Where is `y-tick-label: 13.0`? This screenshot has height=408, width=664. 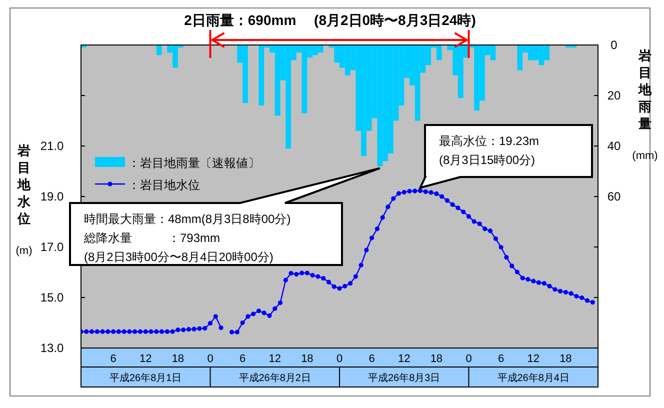
y-tick-label: 13.0 is located at coordinates (52, 348).